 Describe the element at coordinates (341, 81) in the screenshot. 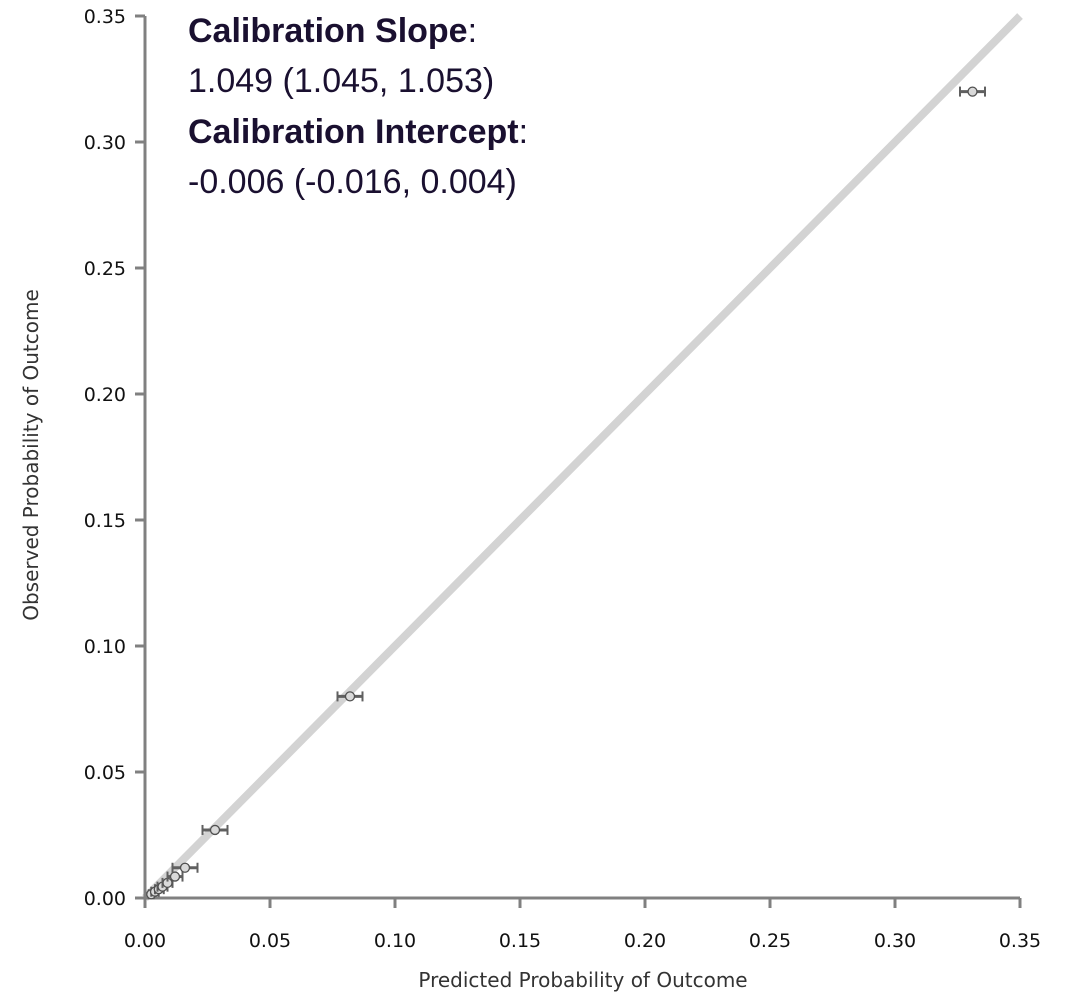

I see `slope-value: 1.049 (1.045, 1.053)` at that location.